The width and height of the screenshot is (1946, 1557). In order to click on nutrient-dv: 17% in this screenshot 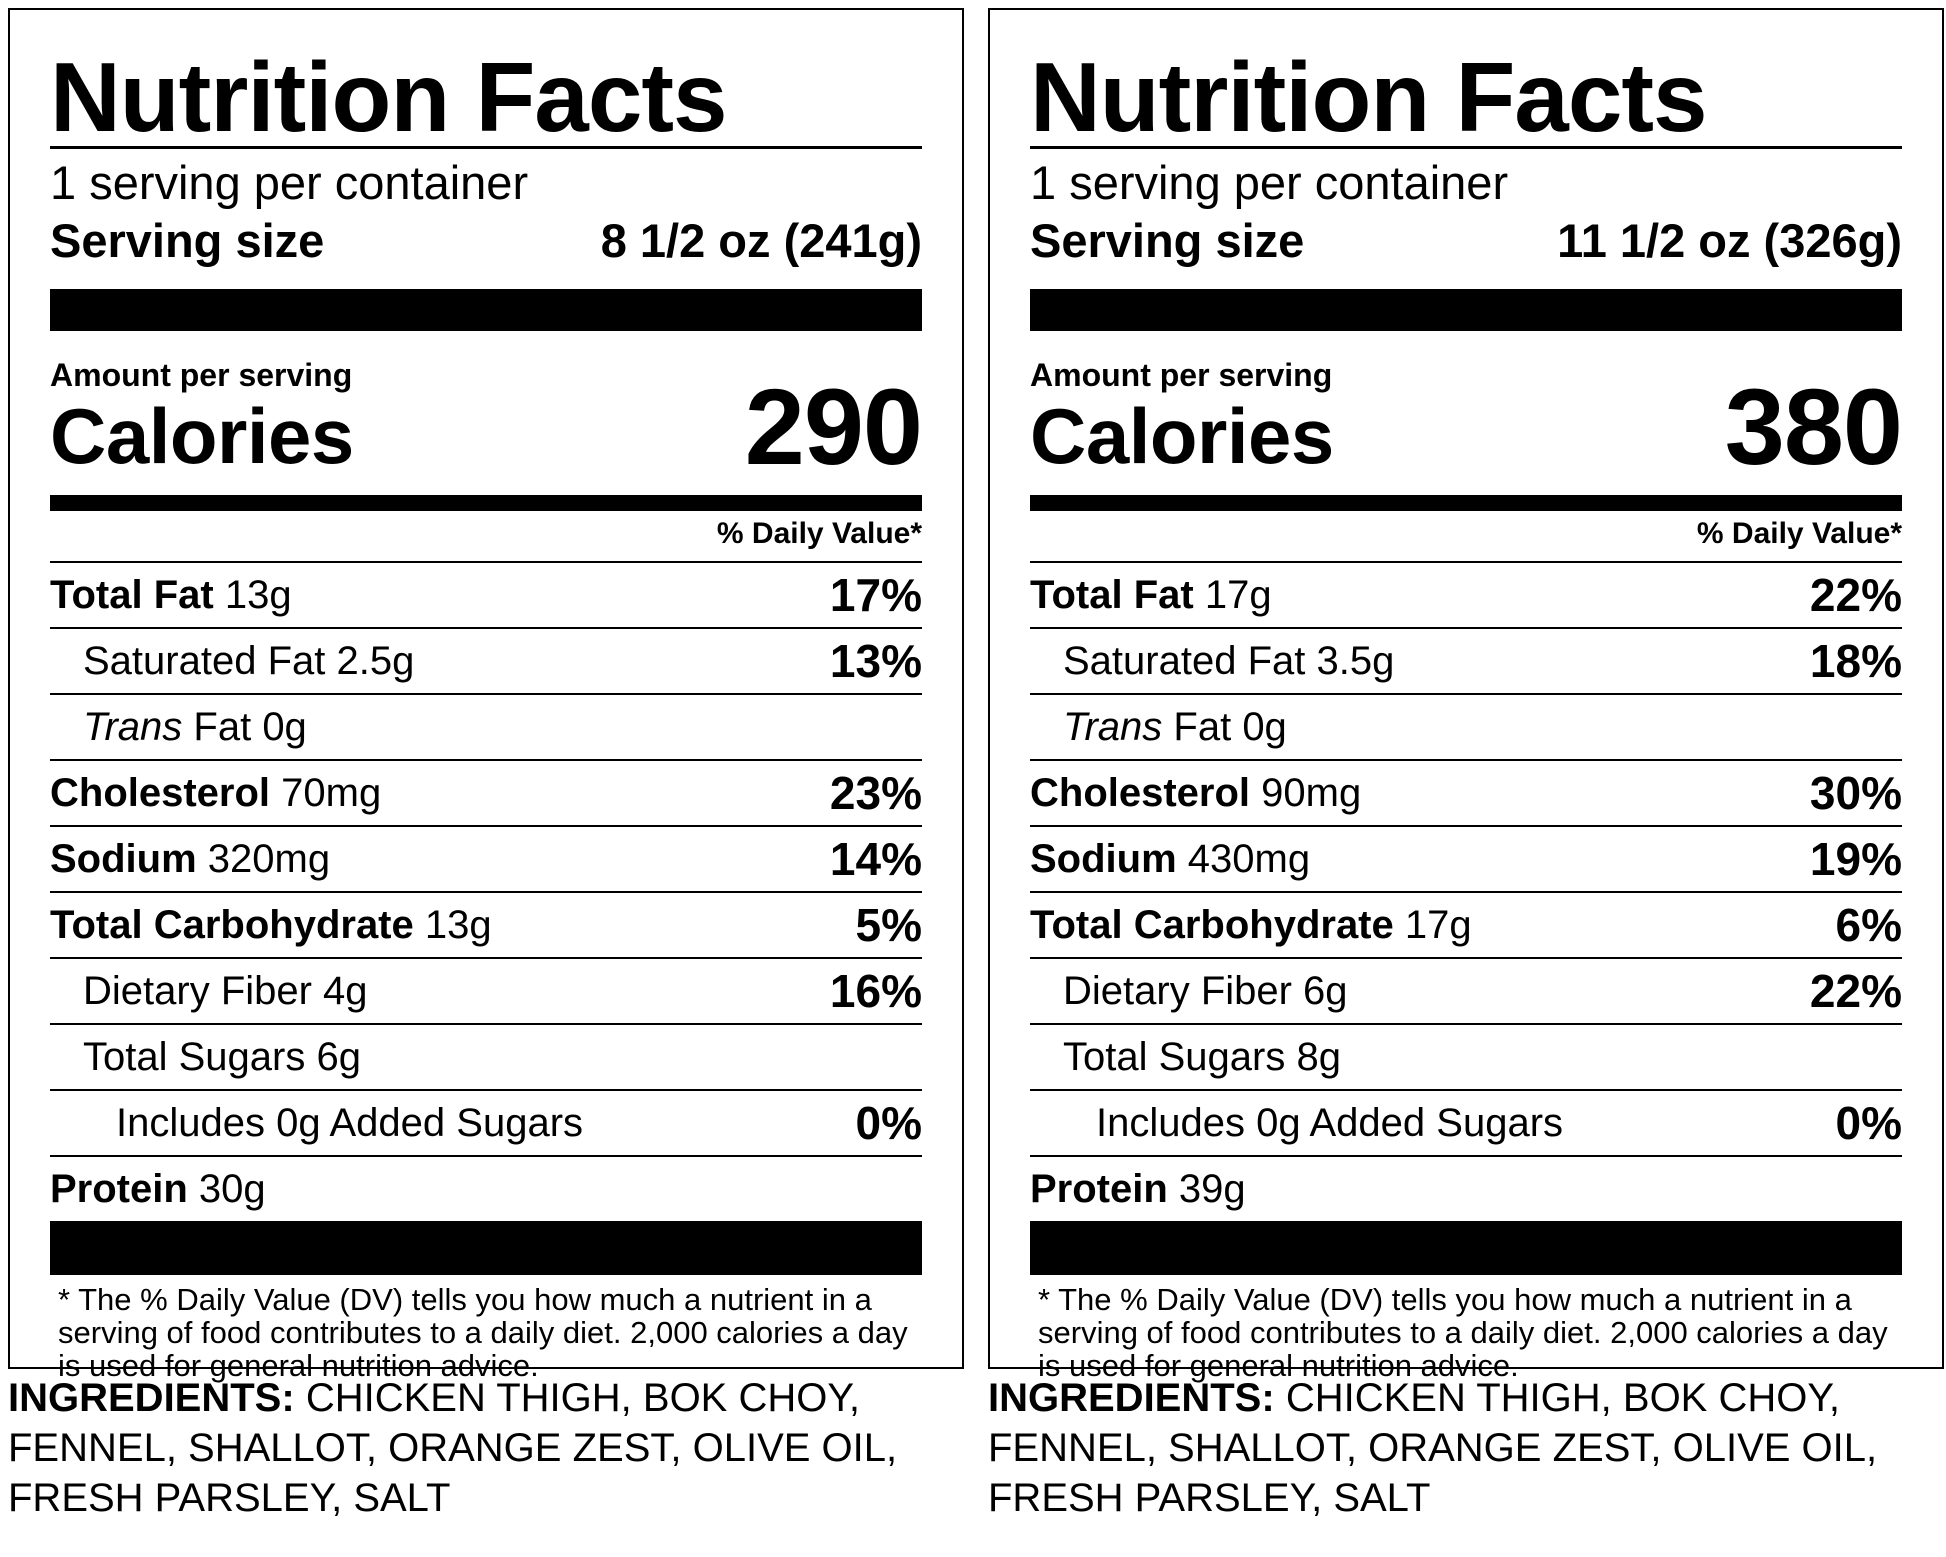, I will do `click(875, 595)`.